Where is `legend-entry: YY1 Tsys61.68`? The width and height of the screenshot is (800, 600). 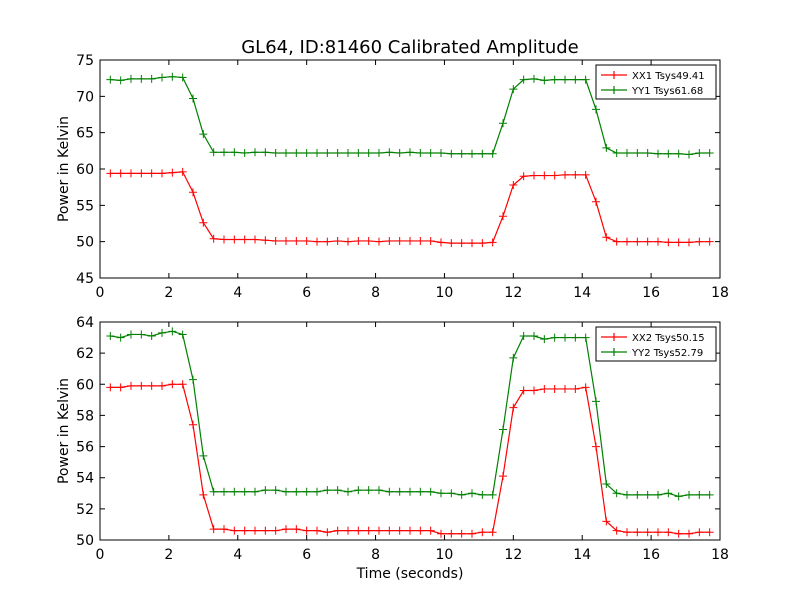
legend-entry: YY1 Tsys61.68 is located at coordinates (667, 91).